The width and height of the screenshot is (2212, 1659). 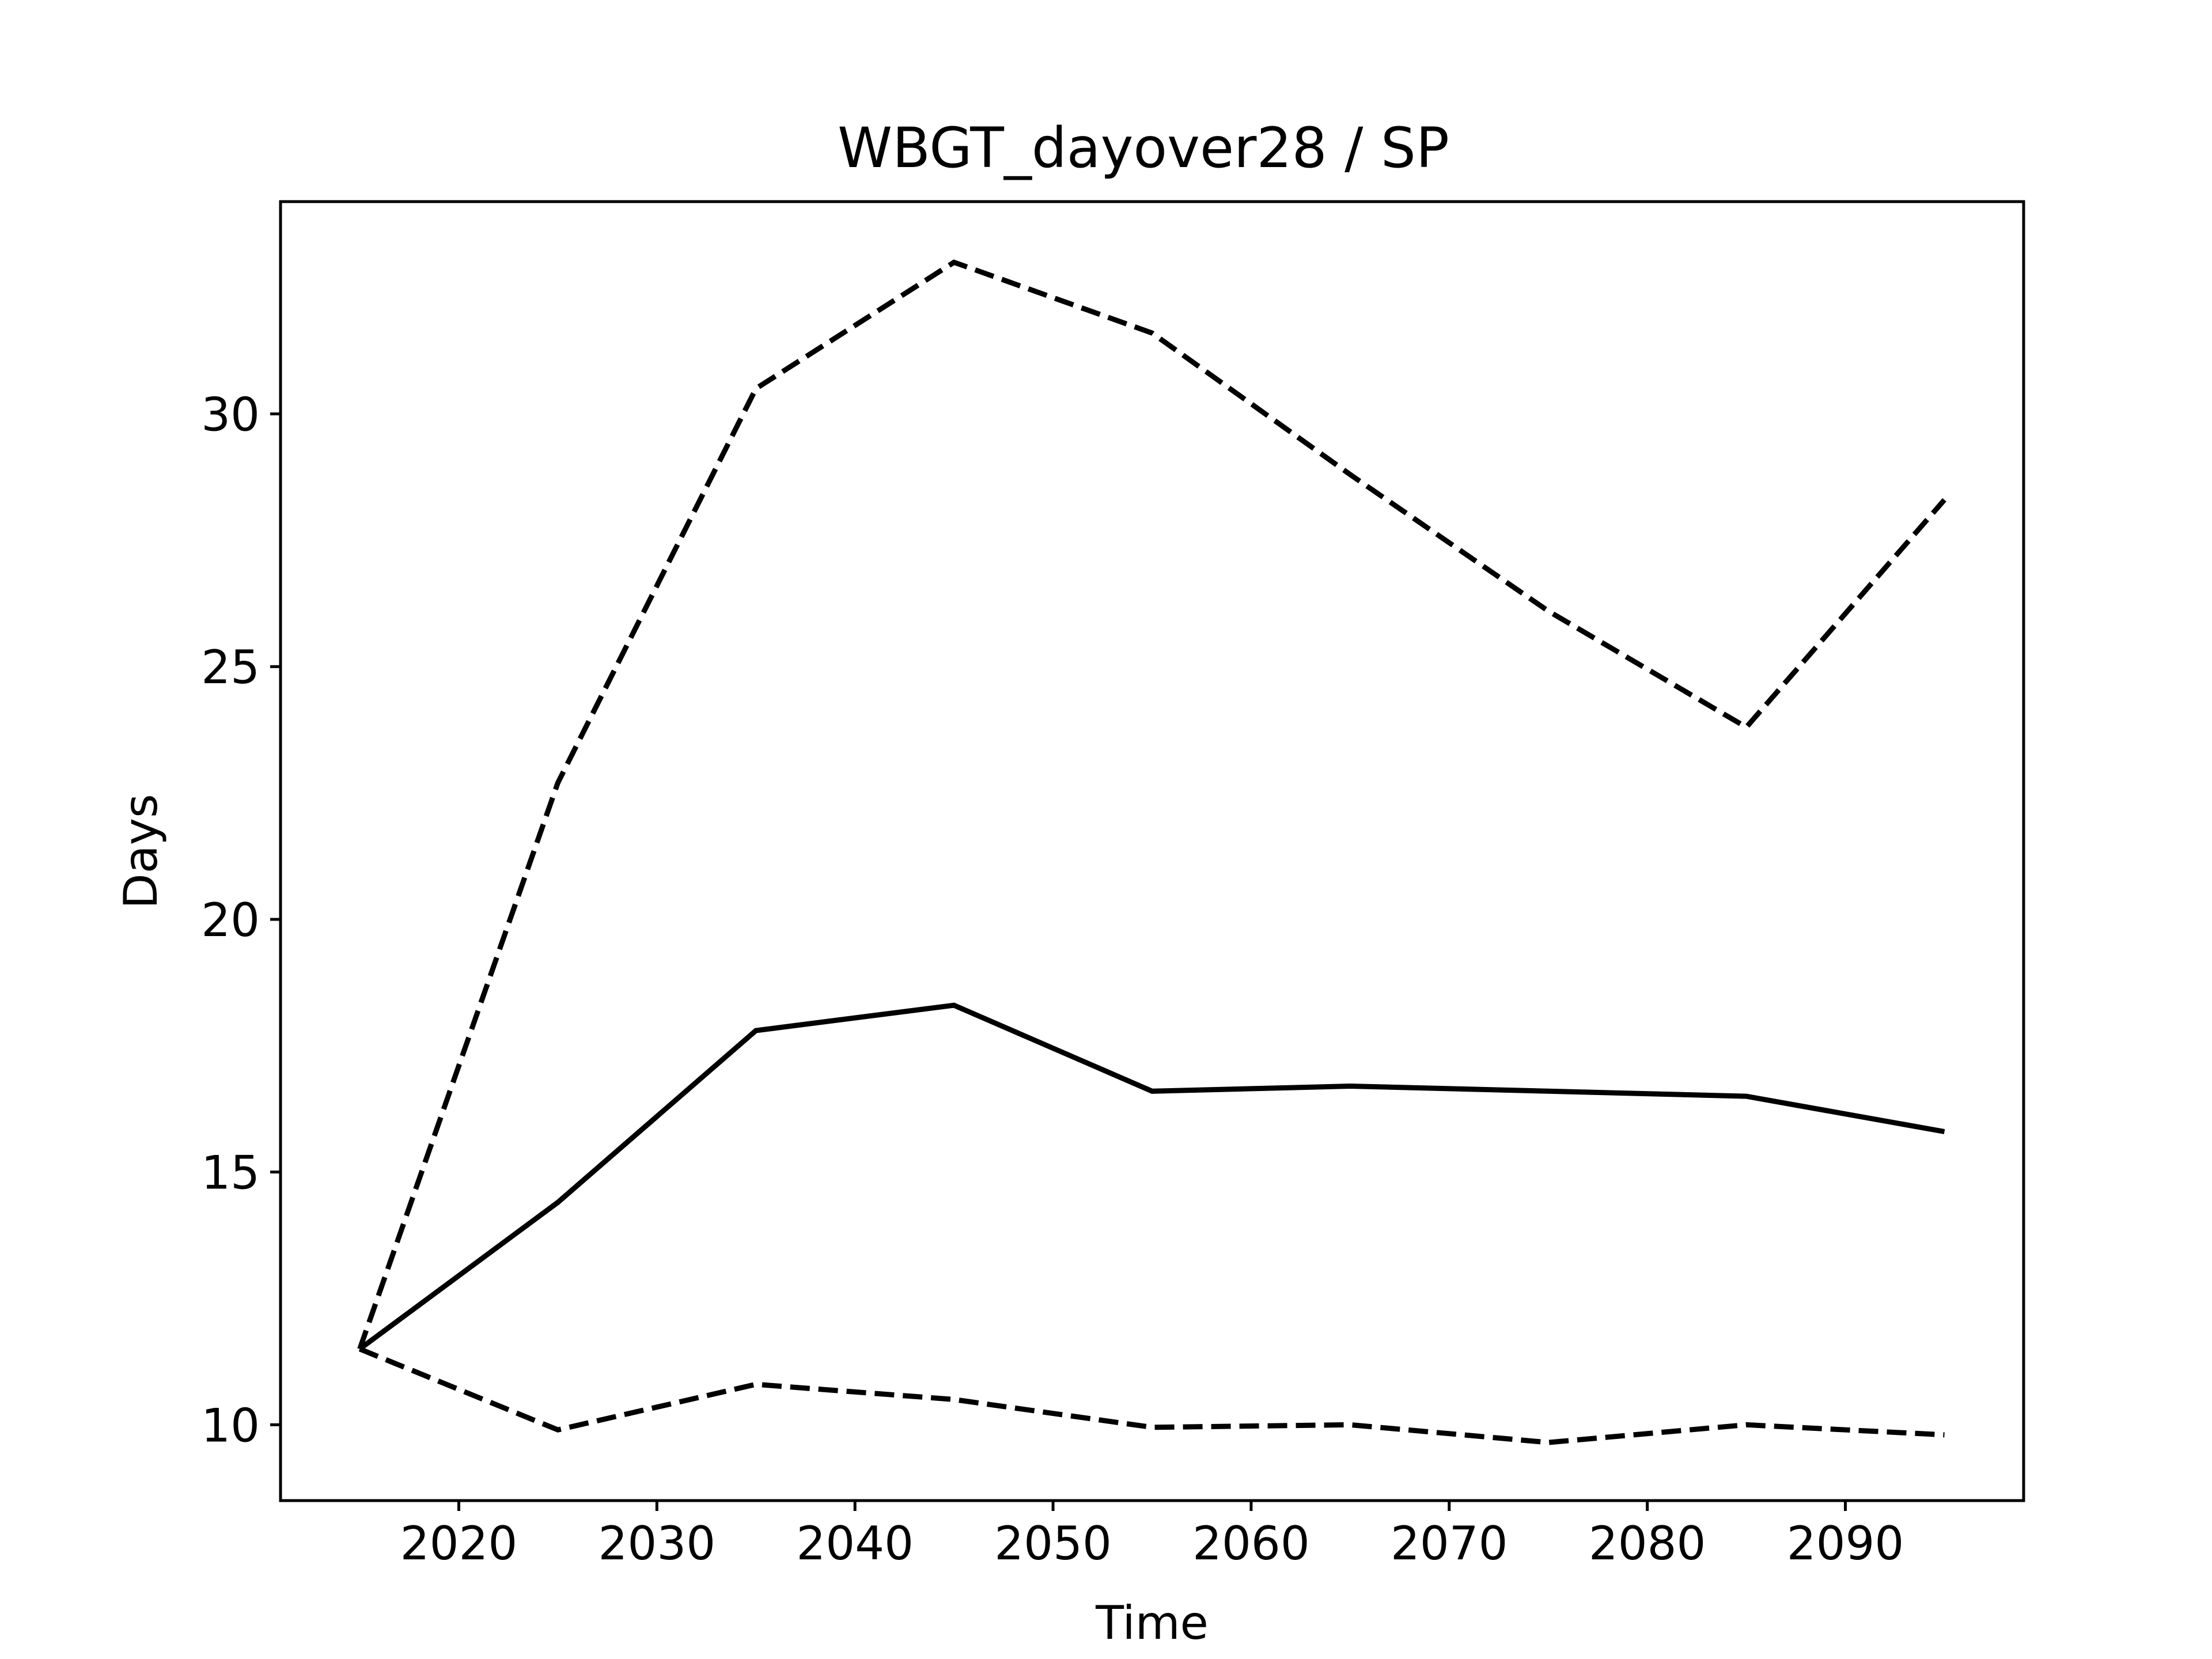 What do you see at coordinates (1053, 1543) in the screenshot?
I see `x-tick-label: 2050` at bounding box center [1053, 1543].